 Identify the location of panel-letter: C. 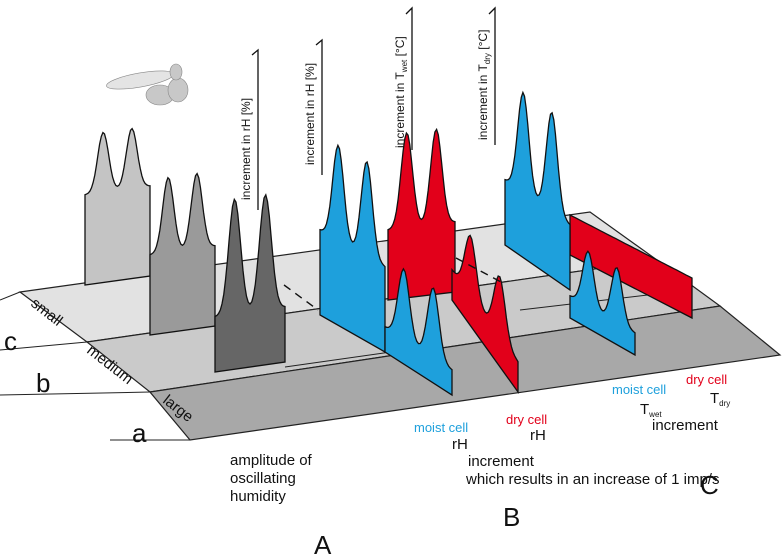
(709, 485).